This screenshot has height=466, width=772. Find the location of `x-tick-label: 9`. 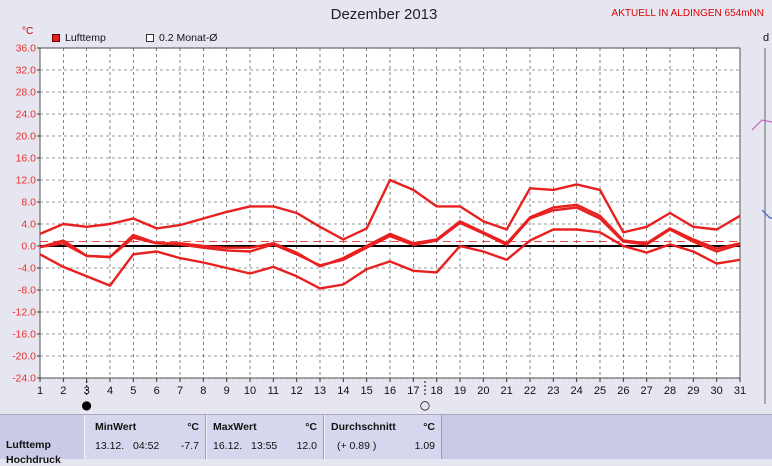

x-tick-label: 9 is located at coordinates (227, 391).